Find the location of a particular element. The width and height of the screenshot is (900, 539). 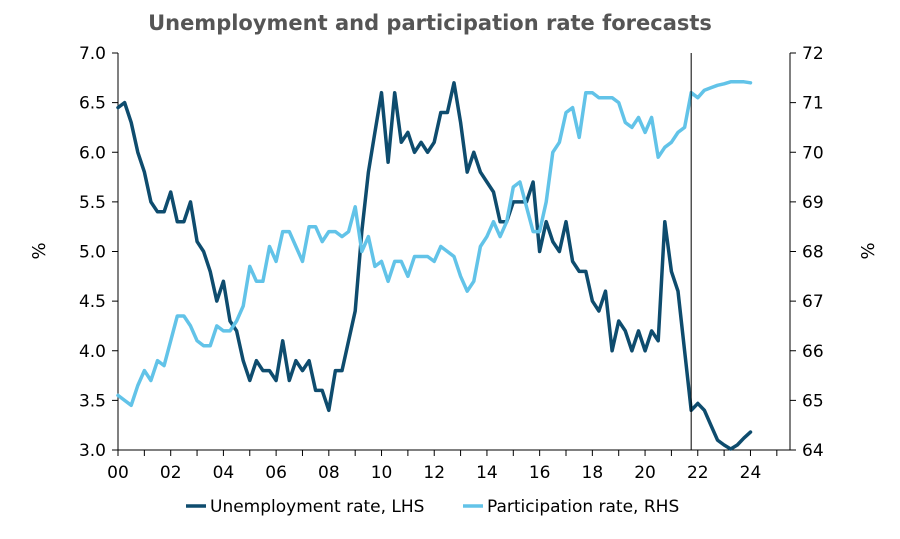

right-tick-label: 64 is located at coordinates (813, 451).